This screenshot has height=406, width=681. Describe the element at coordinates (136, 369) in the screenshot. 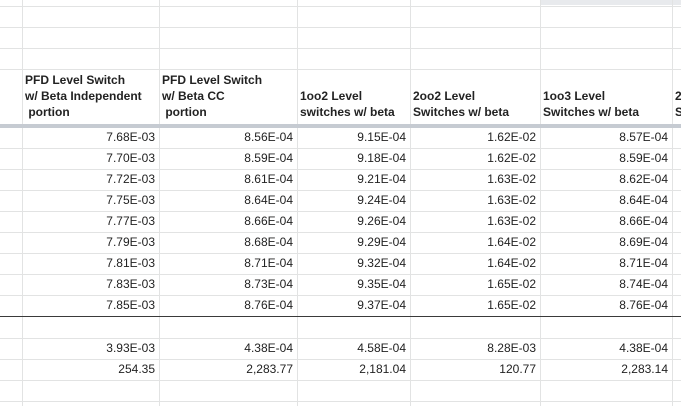

I see `summary-cell: 254.35` at that location.